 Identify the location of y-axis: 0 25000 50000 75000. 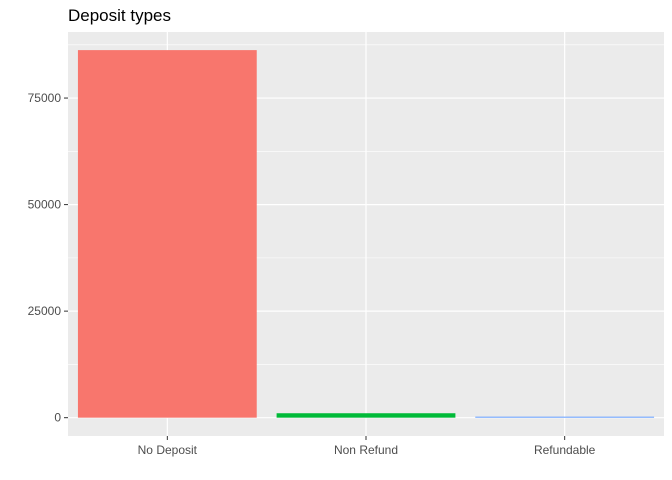
(48, 258).